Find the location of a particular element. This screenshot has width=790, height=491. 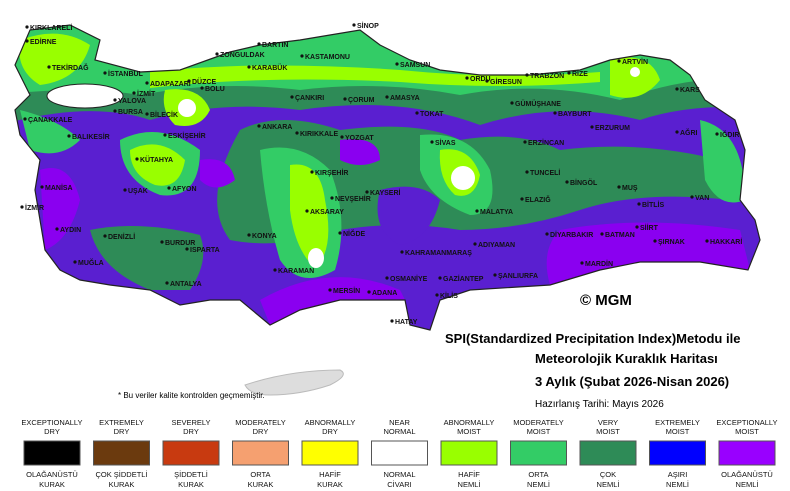

city-label: BOLU is located at coordinates (215, 89).